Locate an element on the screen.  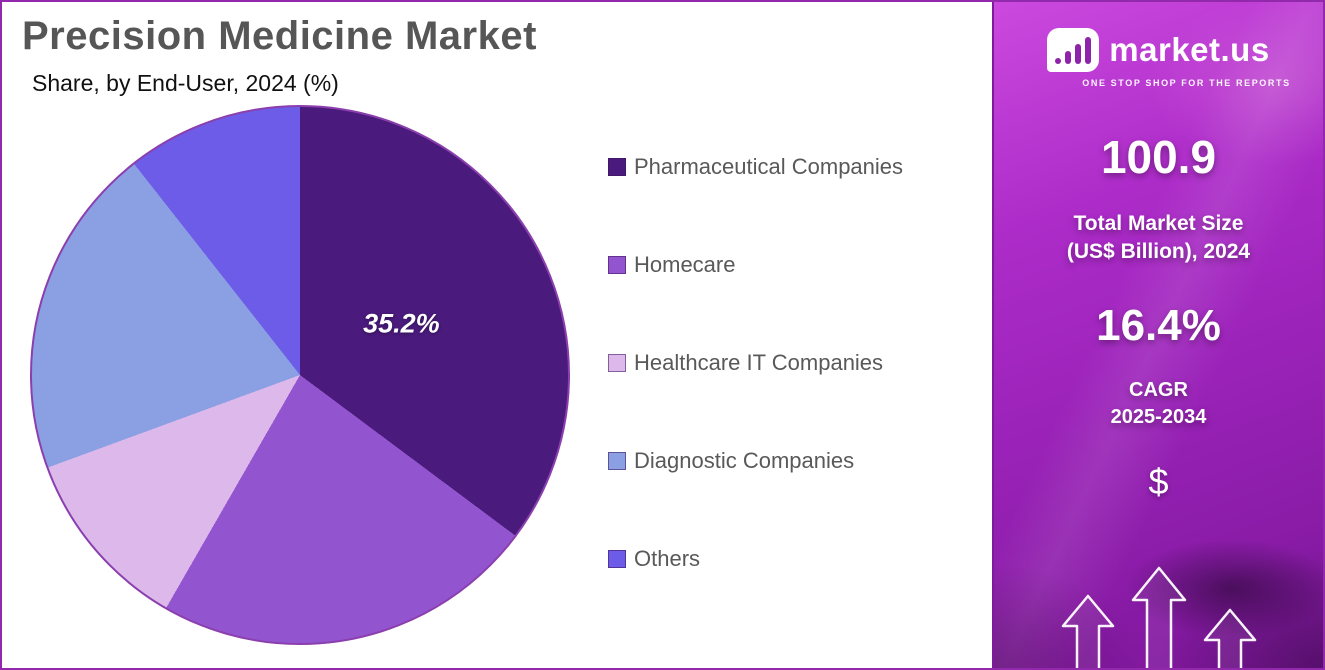
growth-arrows-icon is located at coordinates (1159, 617).